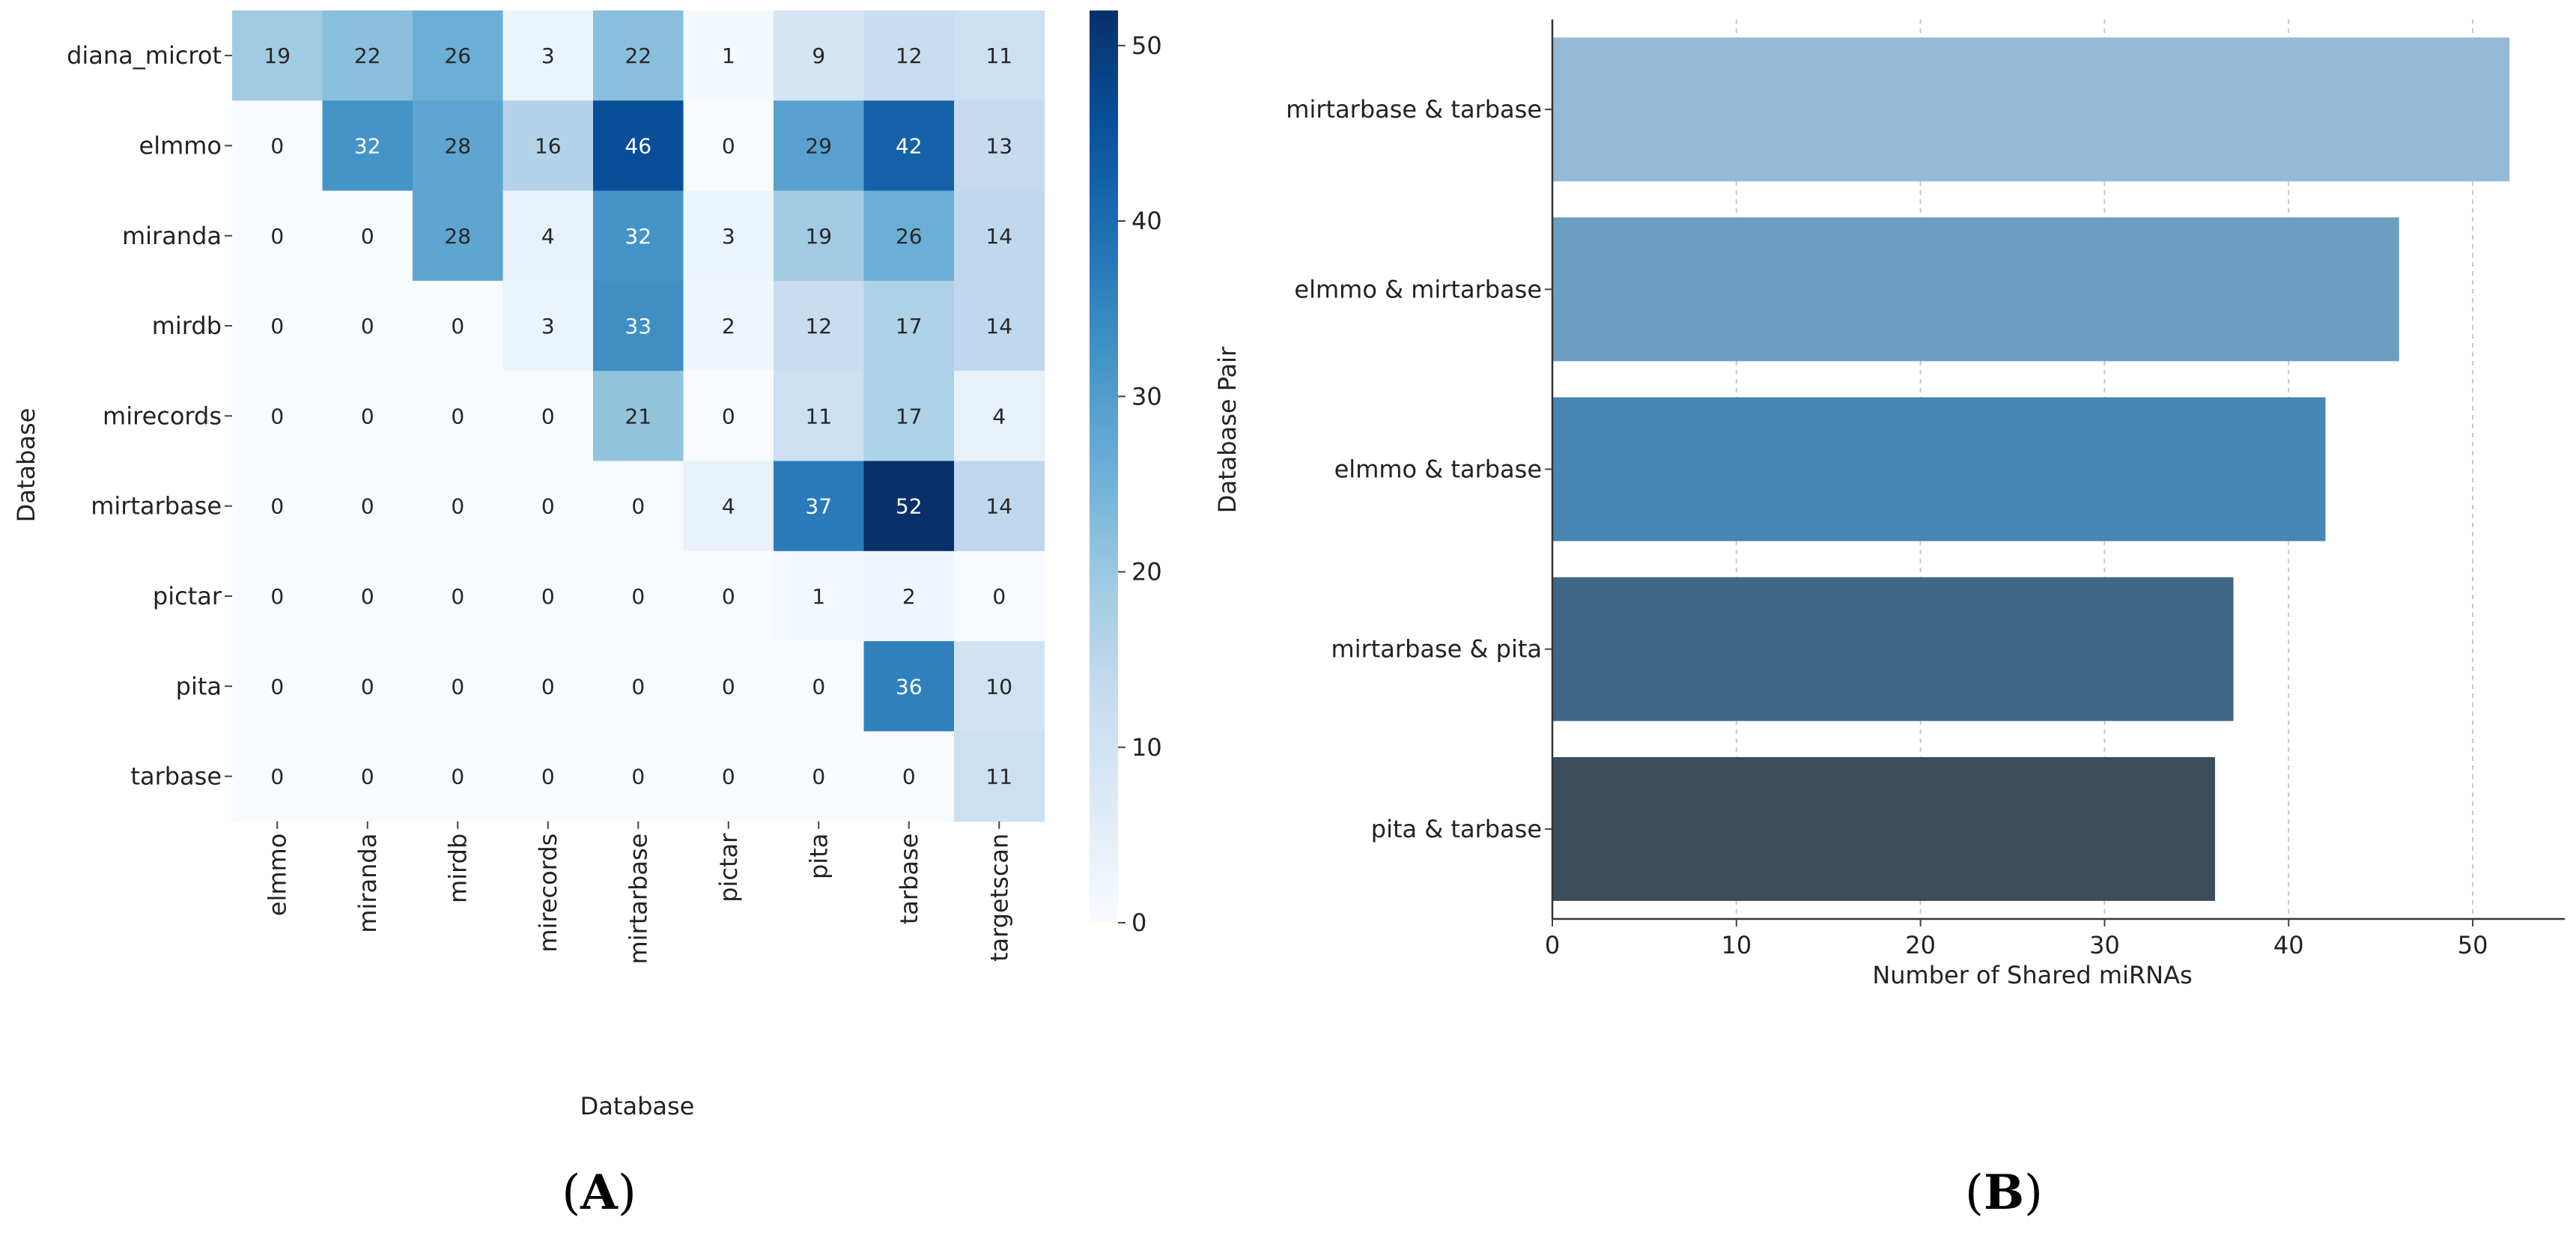  What do you see at coordinates (909, 506) in the screenshot?
I see `heatmap-cell-label: 52` at bounding box center [909, 506].